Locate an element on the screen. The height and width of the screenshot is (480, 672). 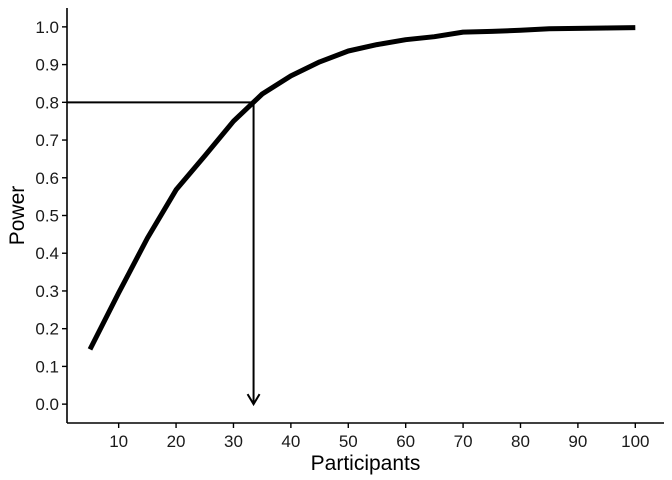
x-tick-label: 10 is located at coordinates (118, 441).